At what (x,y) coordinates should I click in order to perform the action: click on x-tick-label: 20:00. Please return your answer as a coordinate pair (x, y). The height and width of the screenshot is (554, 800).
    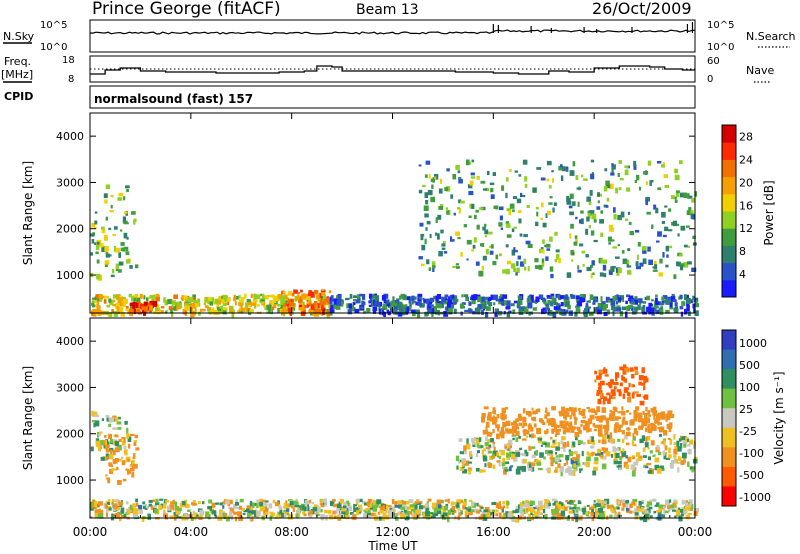
    Looking at the image, I should click on (594, 532).